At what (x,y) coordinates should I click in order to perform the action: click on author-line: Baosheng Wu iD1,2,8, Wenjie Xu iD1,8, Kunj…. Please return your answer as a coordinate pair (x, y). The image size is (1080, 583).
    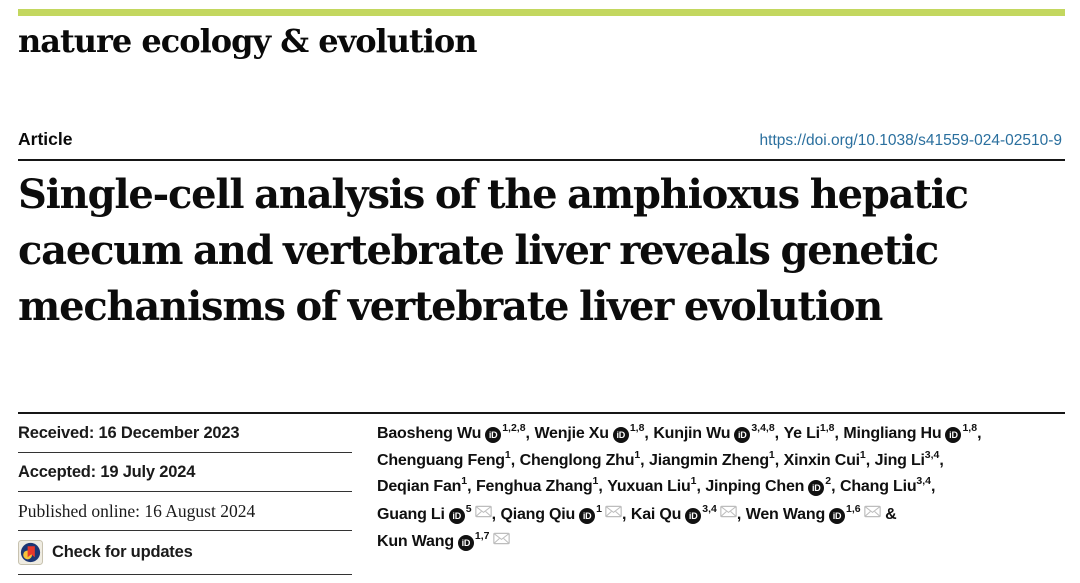
    Looking at the image, I should click on (724, 434).